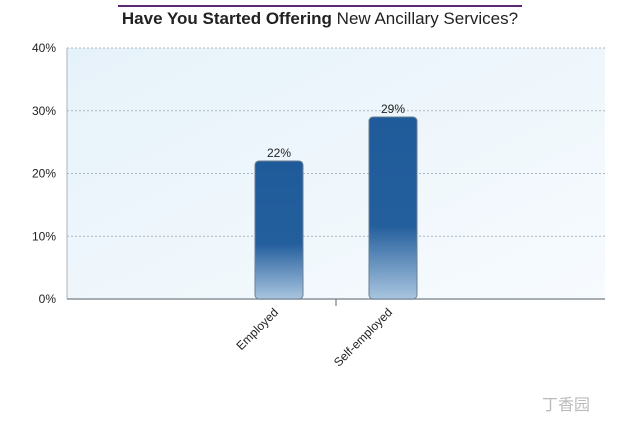  Describe the element at coordinates (227, 18) in the screenshot. I see `title-bold: Have You Started Offering` at that location.